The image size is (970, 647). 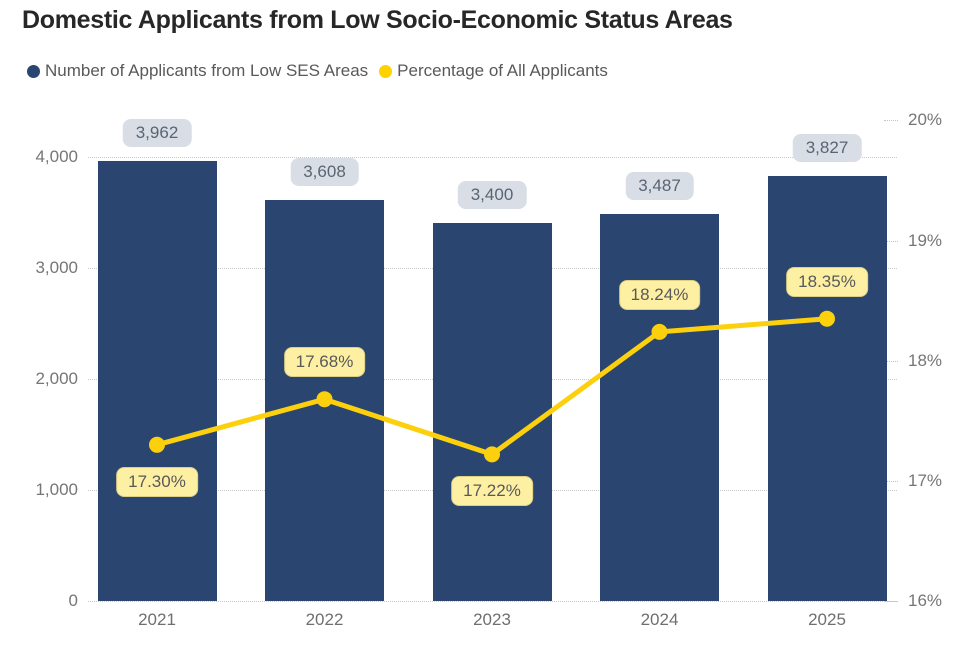 What do you see at coordinates (56, 489) in the screenshot?
I see `left-axis-tick-label: 1,000` at bounding box center [56, 489].